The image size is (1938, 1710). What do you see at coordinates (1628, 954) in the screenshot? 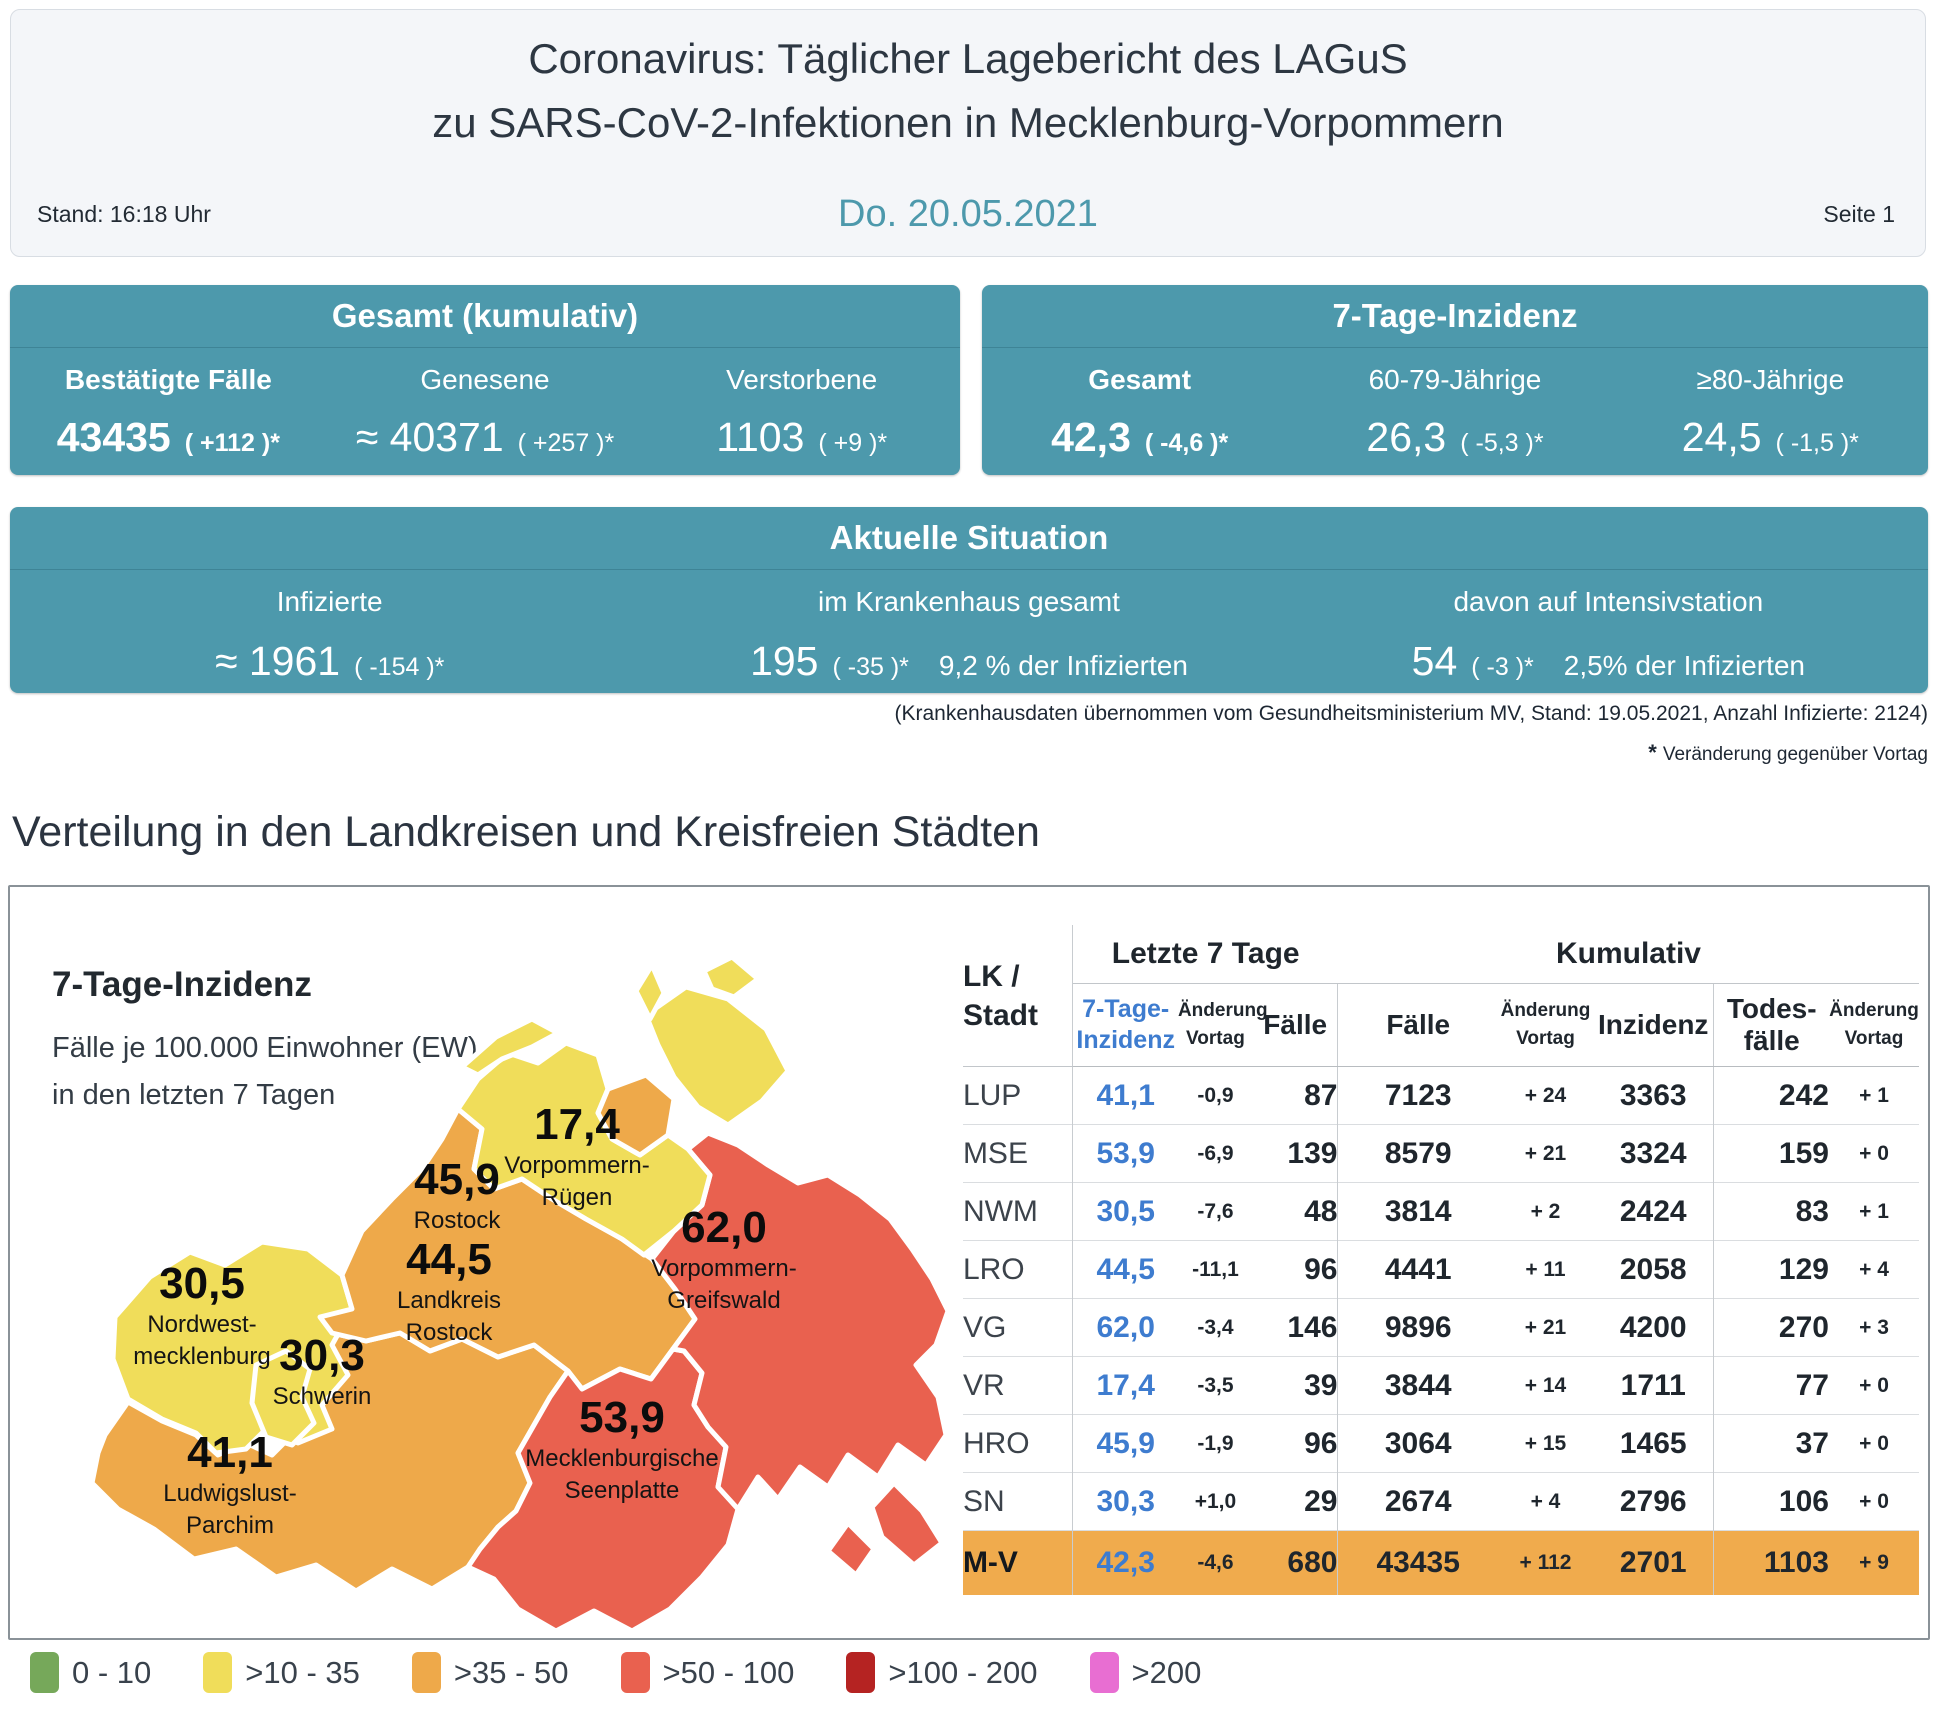
I see `column-group-kumulativ: Kumulativ` at bounding box center [1628, 954].